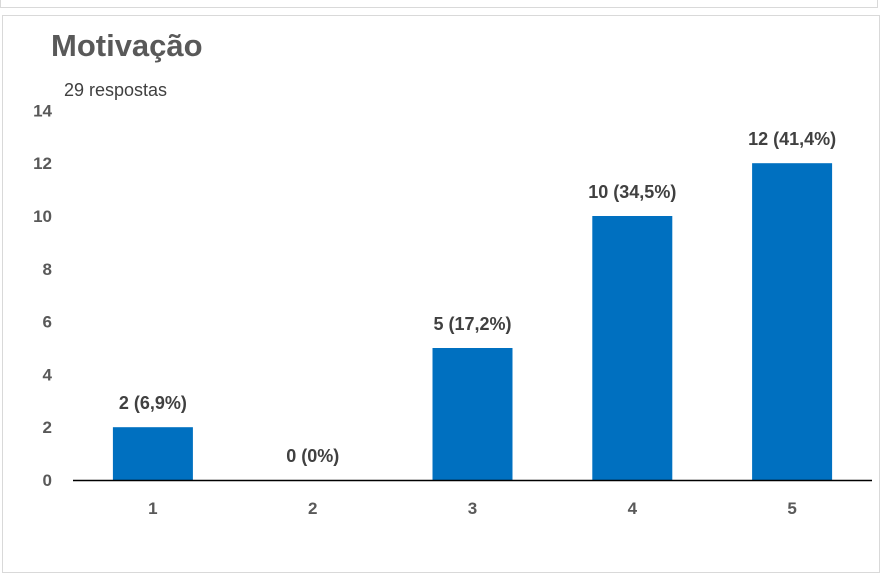 The width and height of the screenshot is (883, 576). Describe the element at coordinates (42, 163) in the screenshot. I see `y-tick-label: 12` at that location.